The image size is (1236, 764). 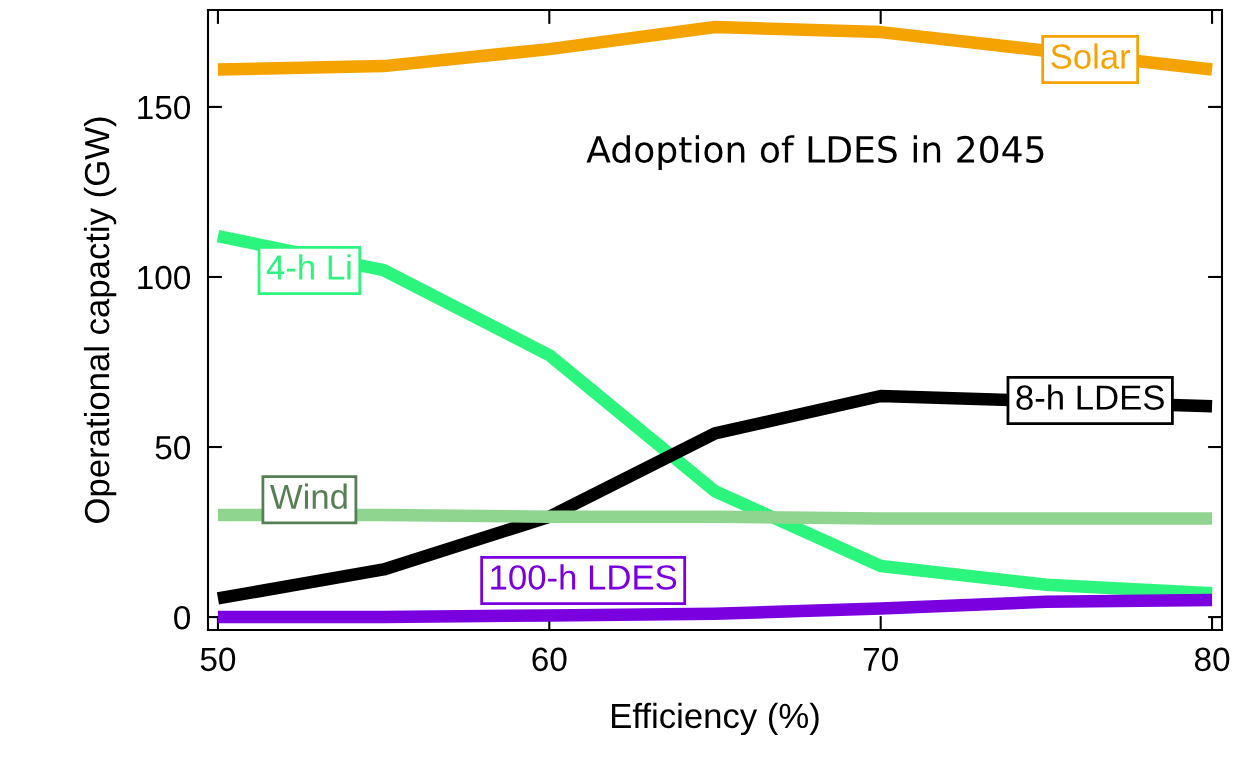 I want to click on y-tick-label: 50, so click(x=173, y=447).